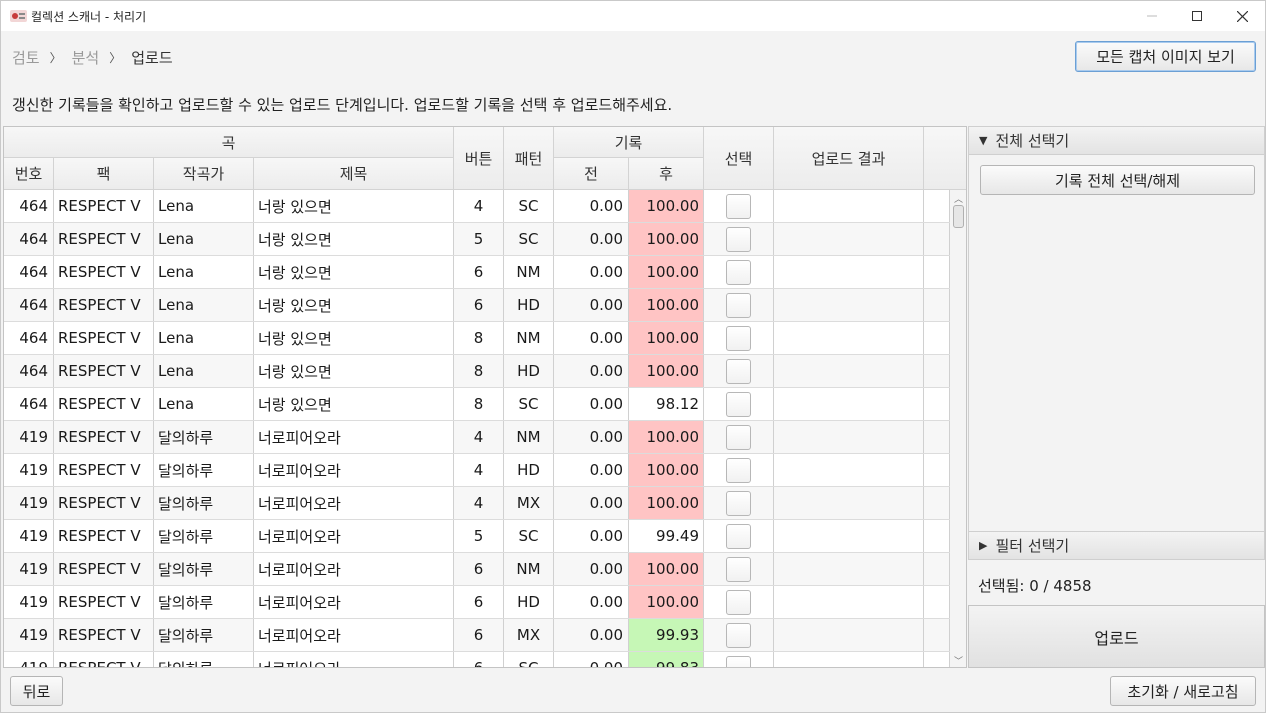  I want to click on breadcrumb: 검토 〉 분석 〉 업로드, so click(92, 57).